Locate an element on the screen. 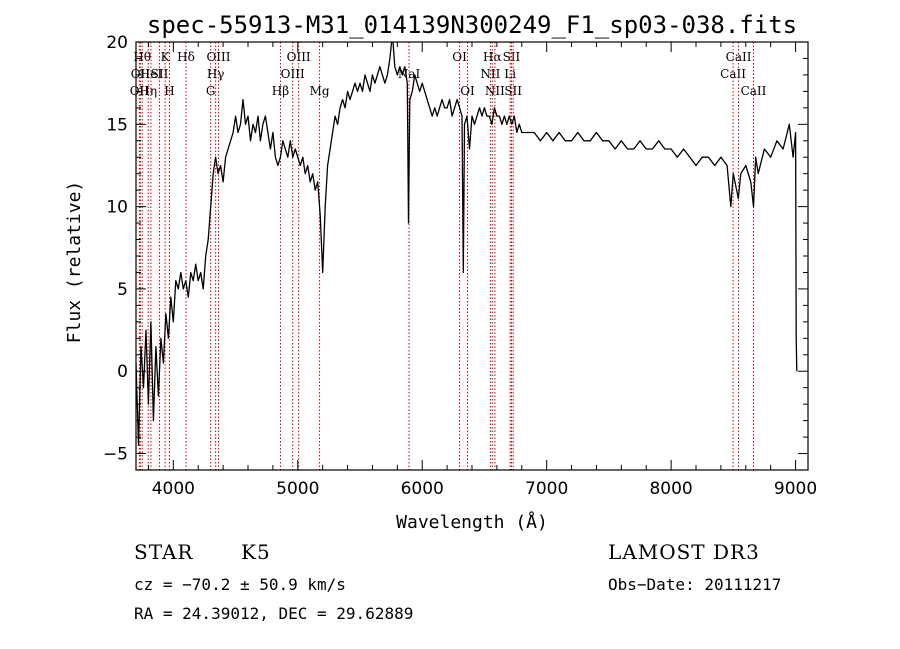 This screenshot has width=900, height=649. line-marker-label-12: Hβ is located at coordinates (280, 91).